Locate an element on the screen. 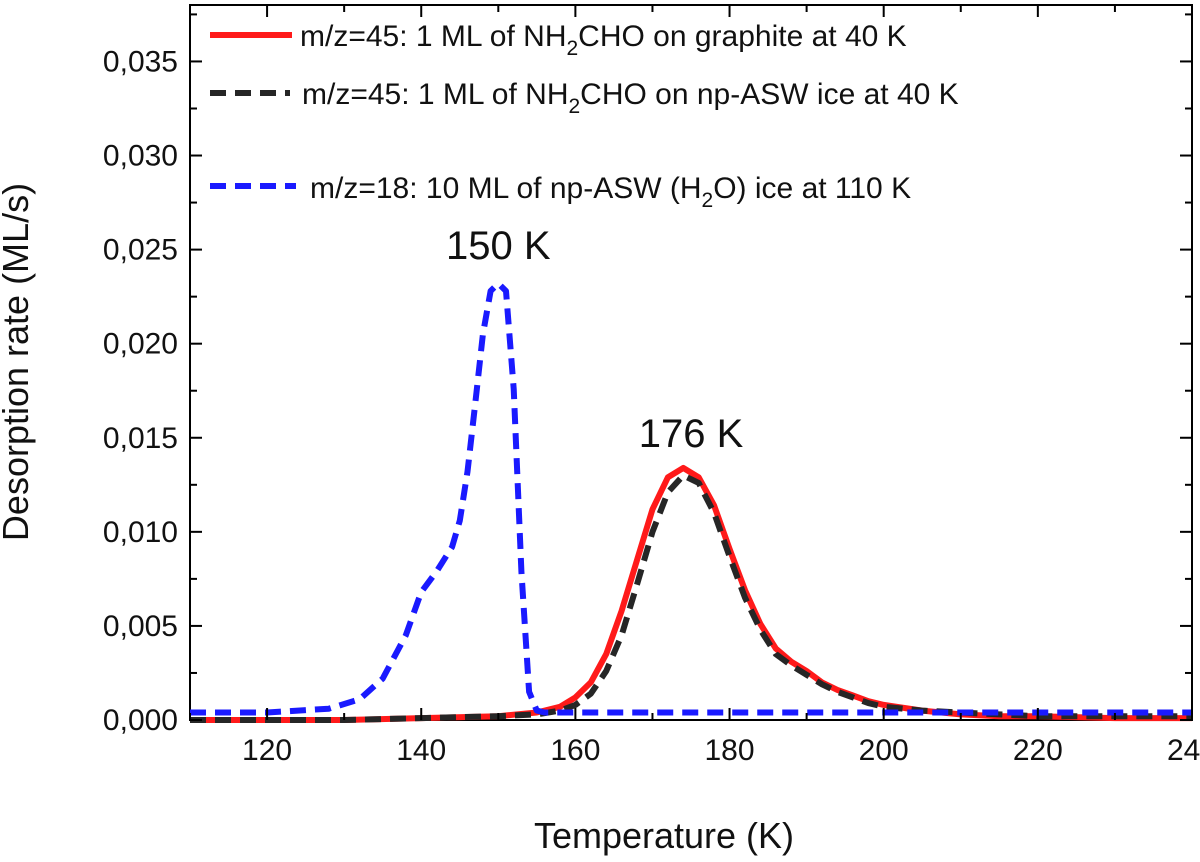 The height and width of the screenshot is (862, 1200). x-tick-label: 160 is located at coordinates (575, 750).